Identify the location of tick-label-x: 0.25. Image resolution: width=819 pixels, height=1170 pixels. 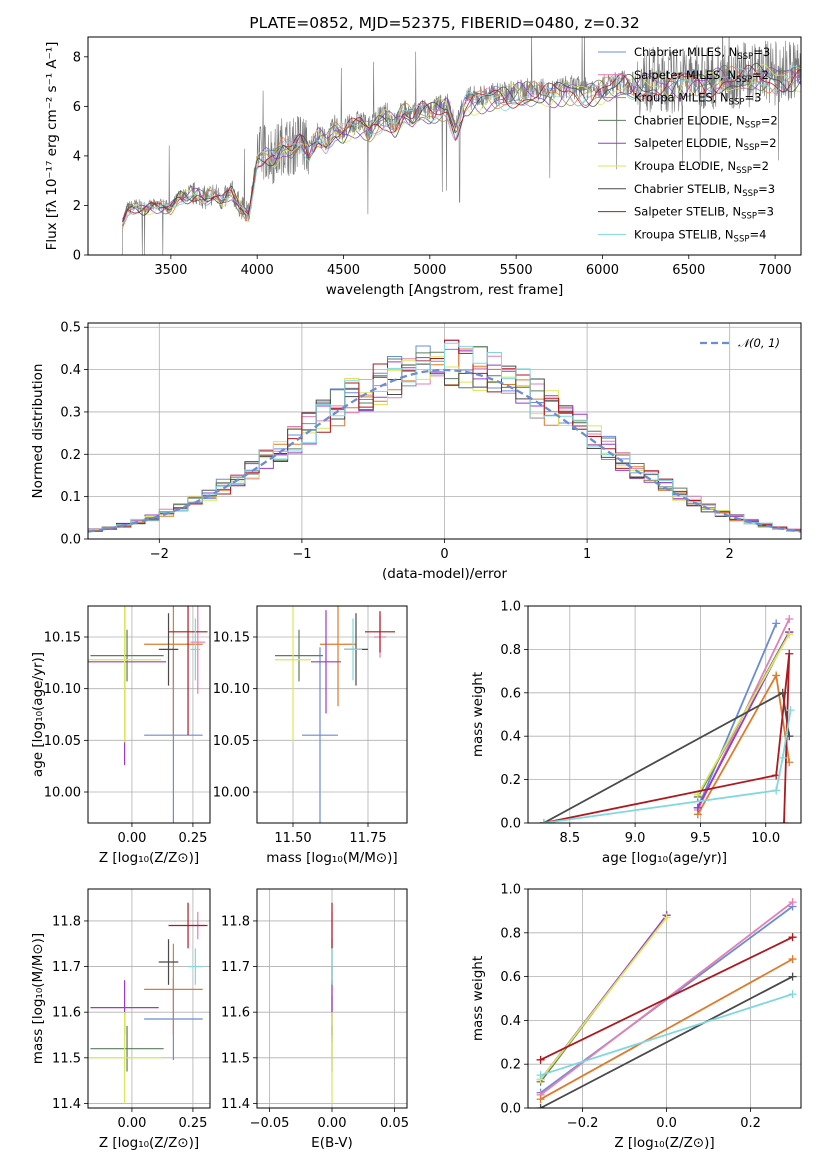
(192, 838).